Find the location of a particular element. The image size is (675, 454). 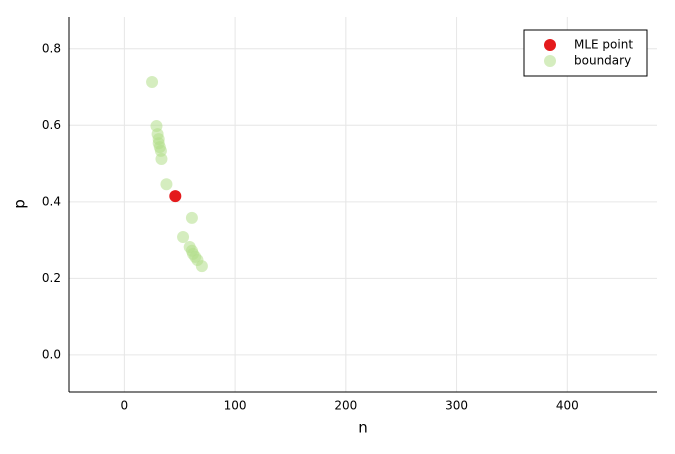

y-tick-label: 0.2 is located at coordinates (51, 278).